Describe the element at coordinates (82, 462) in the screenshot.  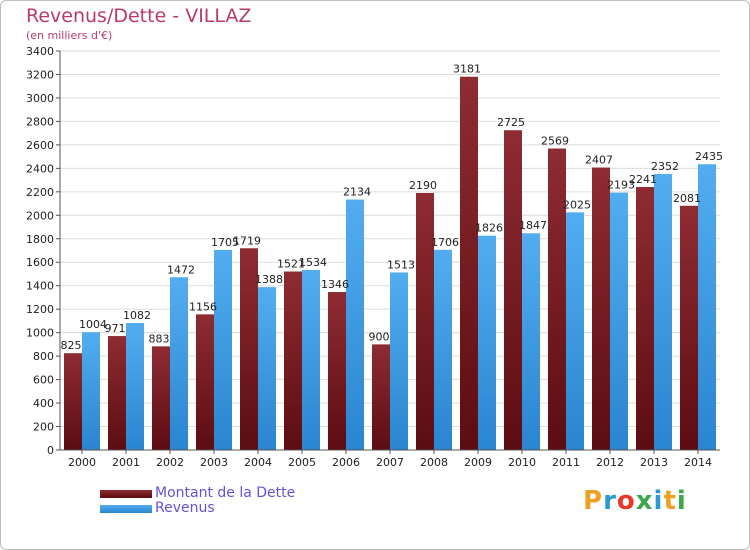
I see `x-tick-label: 2000` at that location.